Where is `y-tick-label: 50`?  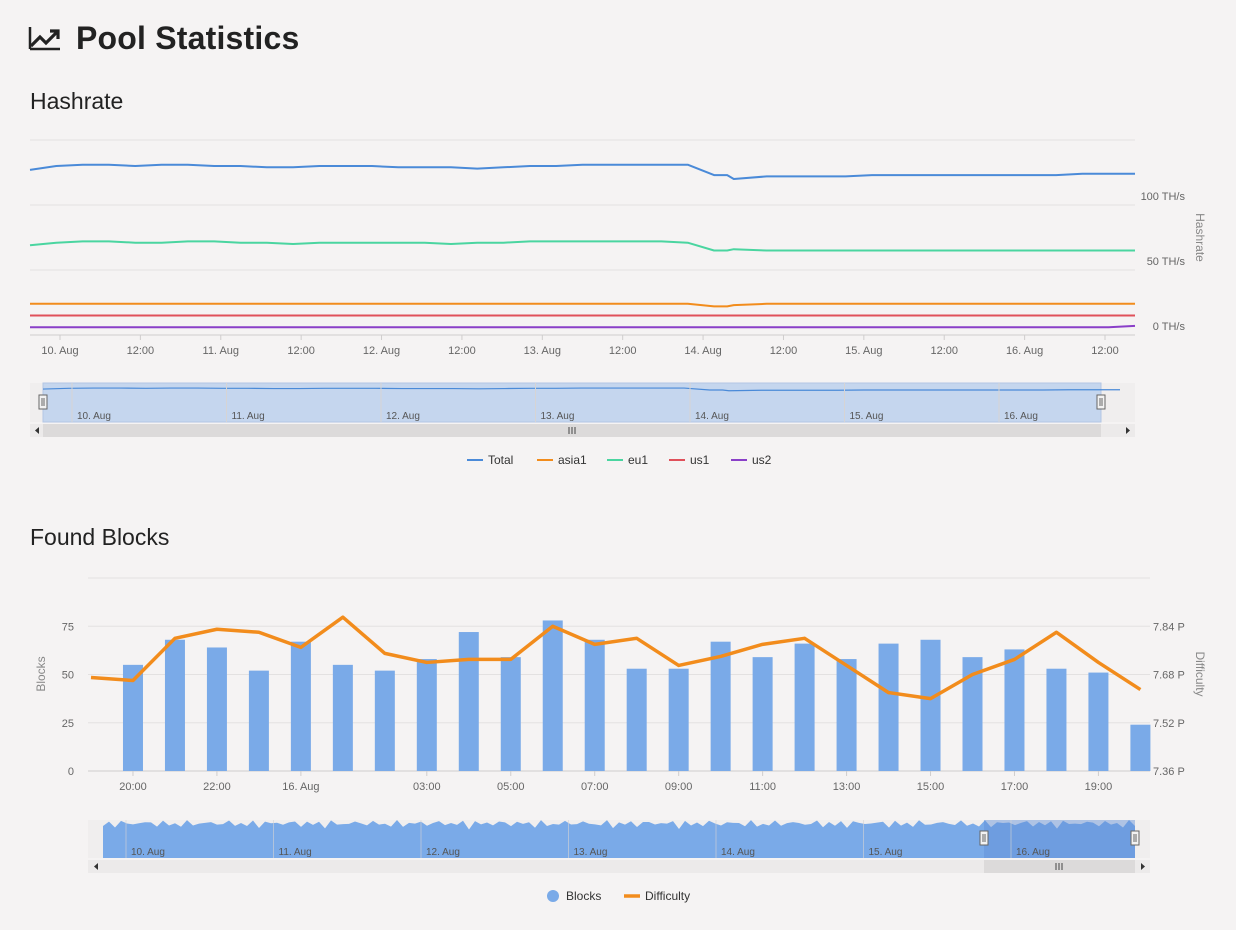
y-tick-label: 50 is located at coordinates (68, 676).